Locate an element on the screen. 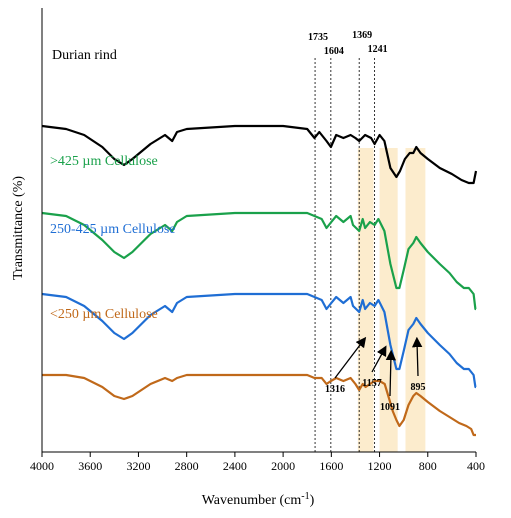 This screenshot has height=518, width=511. x-tick-label-400: 400 is located at coordinates (476, 466).